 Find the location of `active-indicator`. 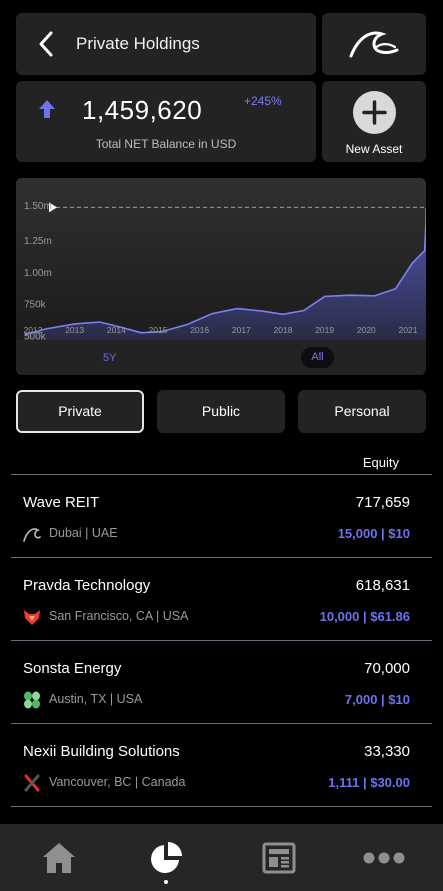

active-indicator is located at coordinates (166, 882).